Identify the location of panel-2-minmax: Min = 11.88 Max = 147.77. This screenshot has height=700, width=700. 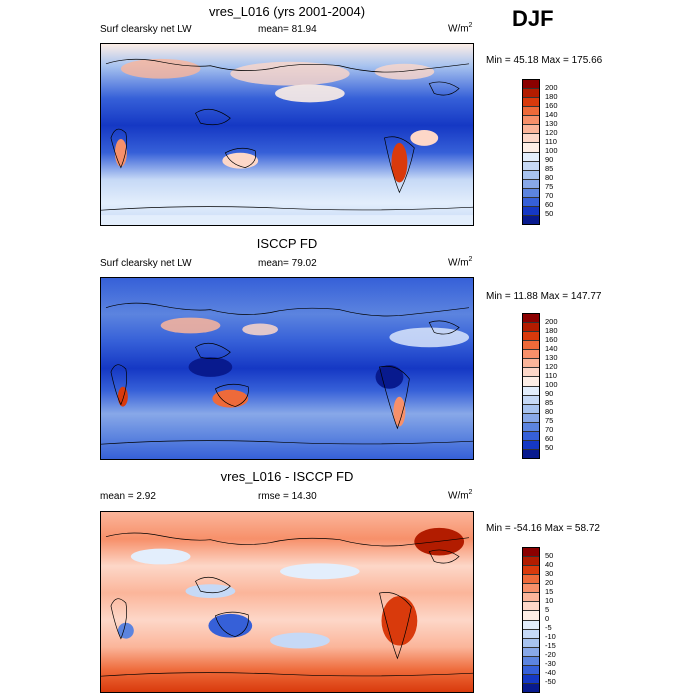
(544, 296).